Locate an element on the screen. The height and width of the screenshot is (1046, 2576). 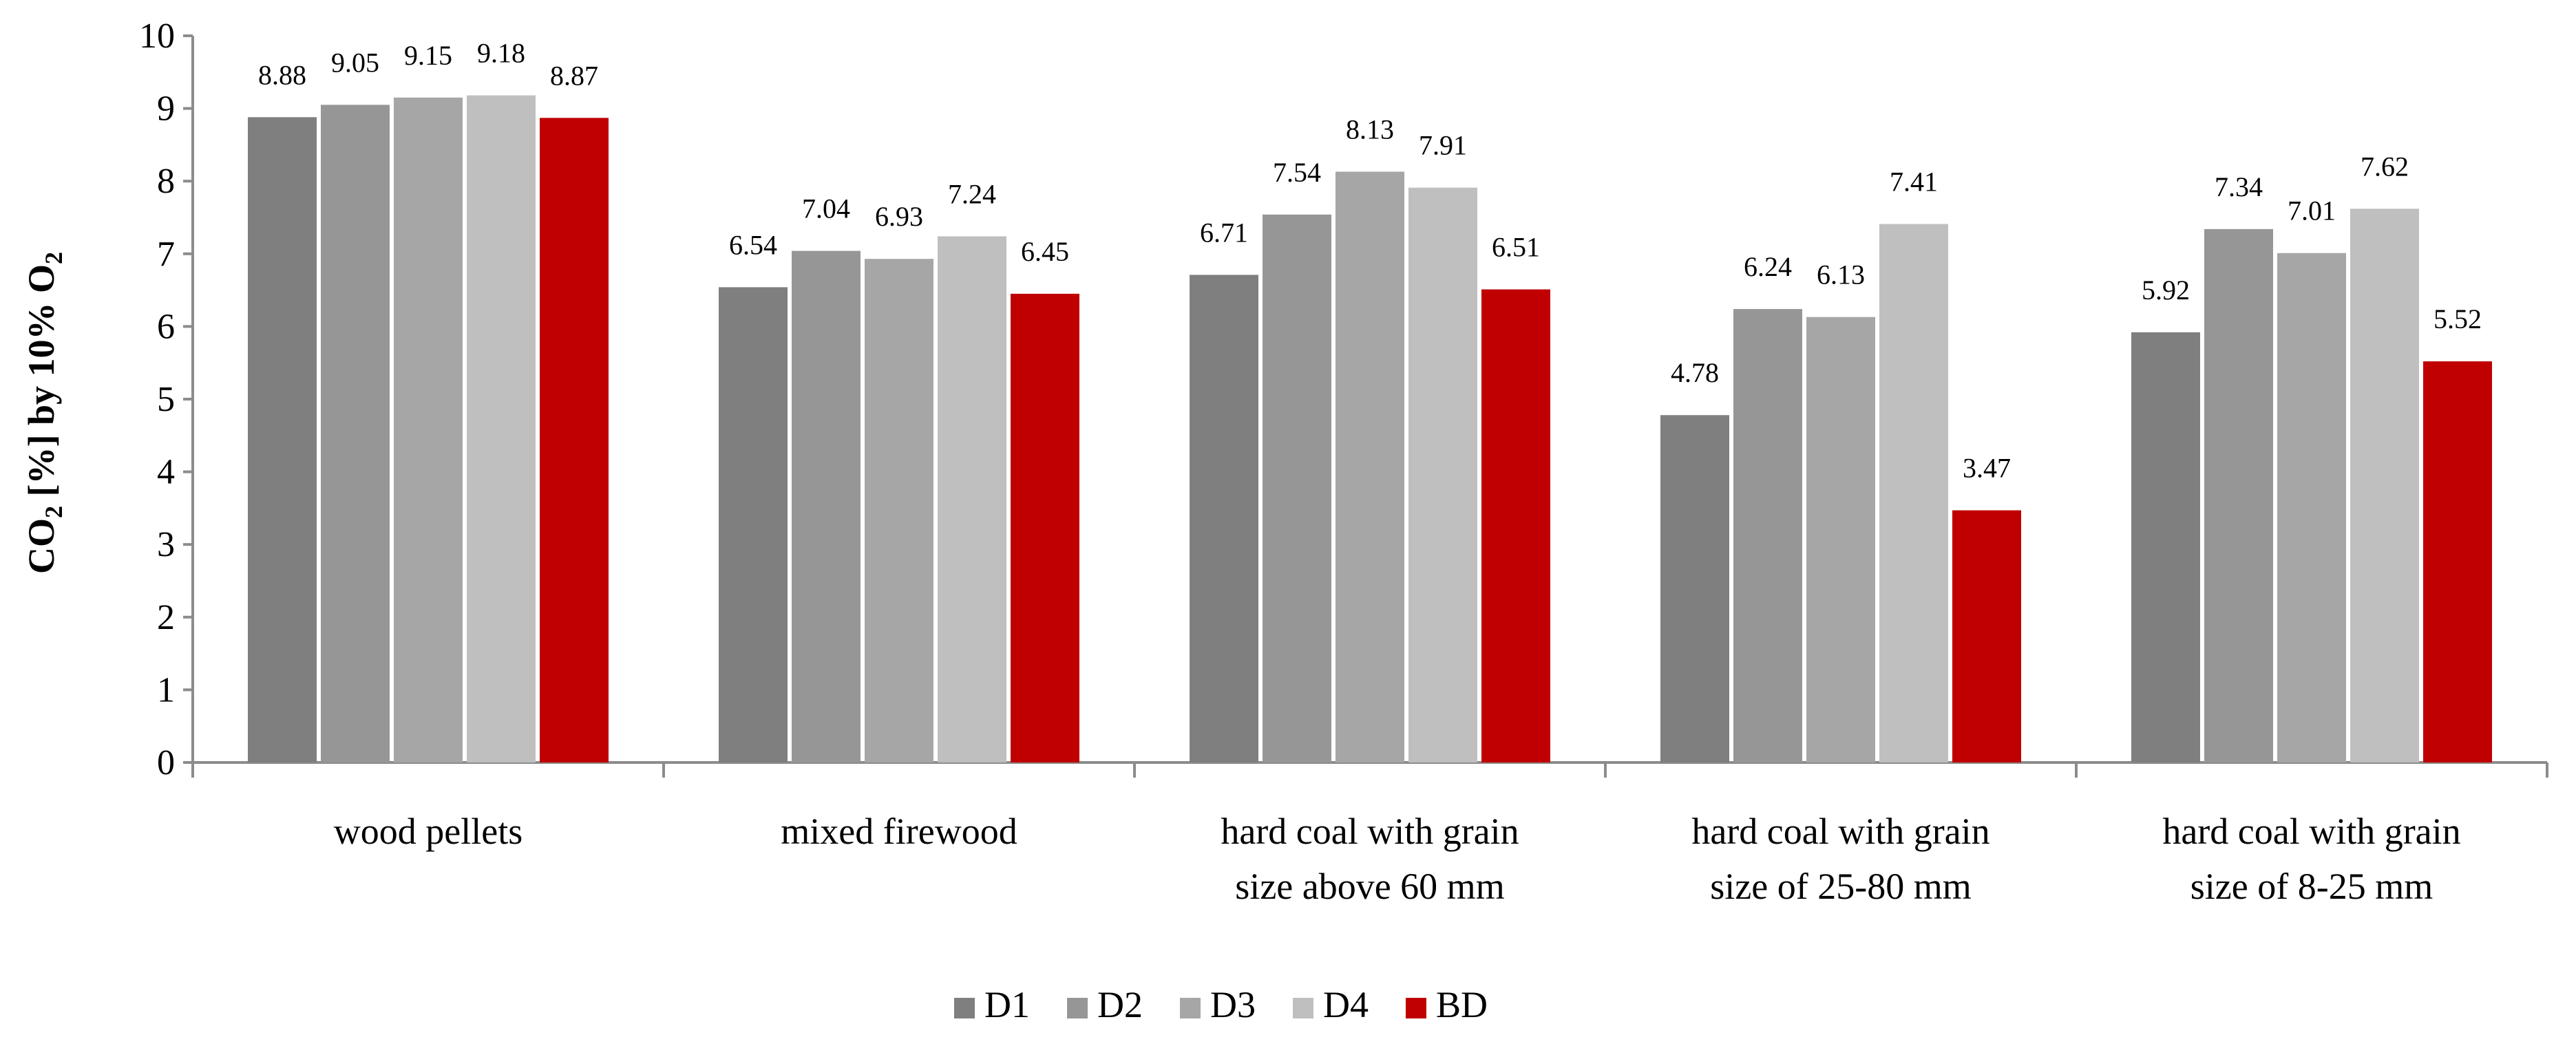
legend-label-d4: D4 is located at coordinates (1346, 1004).